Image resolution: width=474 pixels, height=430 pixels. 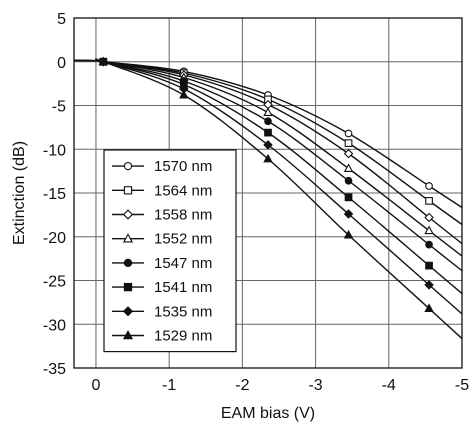 I want to click on y-tick-label: 5, so click(x=61, y=19).